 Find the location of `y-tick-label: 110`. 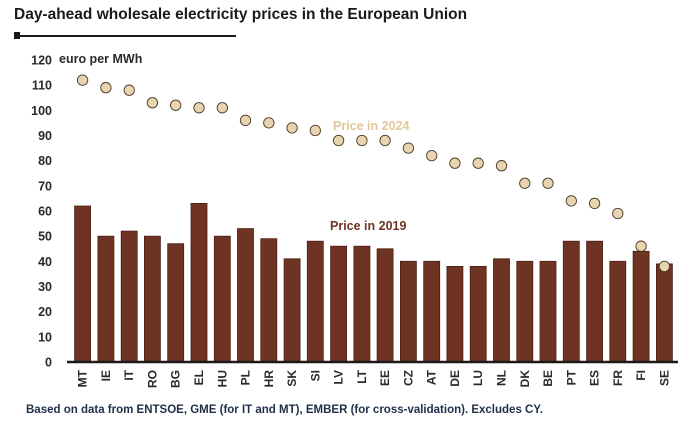

y-tick-label: 110 is located at coordinates (42, 86).